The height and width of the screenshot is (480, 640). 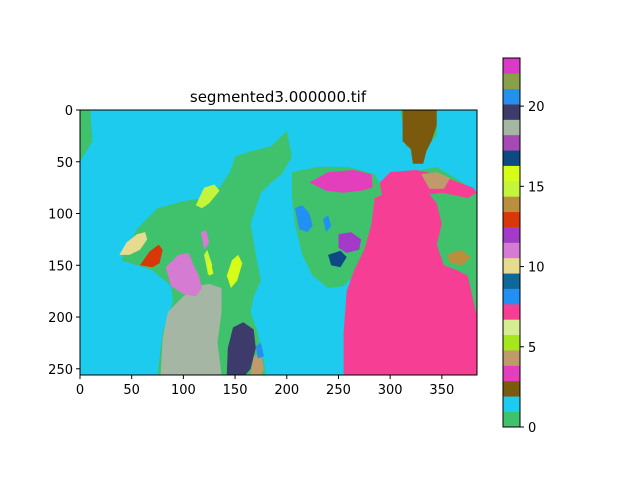 What do you see at coordinates (536, 107) in the screenshot?
I see `colorbar-tick-label: 20` at bounding box center [536, 107].